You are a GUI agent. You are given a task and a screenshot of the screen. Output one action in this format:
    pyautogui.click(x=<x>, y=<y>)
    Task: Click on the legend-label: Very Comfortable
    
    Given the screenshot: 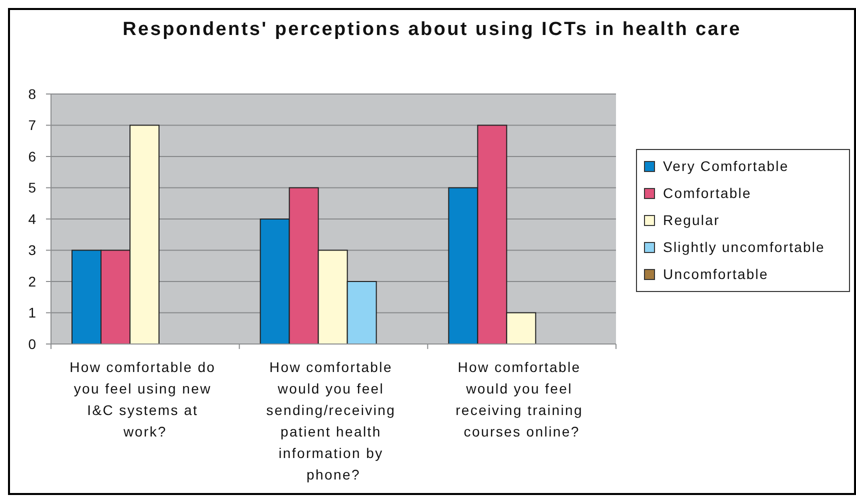 What is the action you would take?
    pyautogui.click(x=726, y=166)
    